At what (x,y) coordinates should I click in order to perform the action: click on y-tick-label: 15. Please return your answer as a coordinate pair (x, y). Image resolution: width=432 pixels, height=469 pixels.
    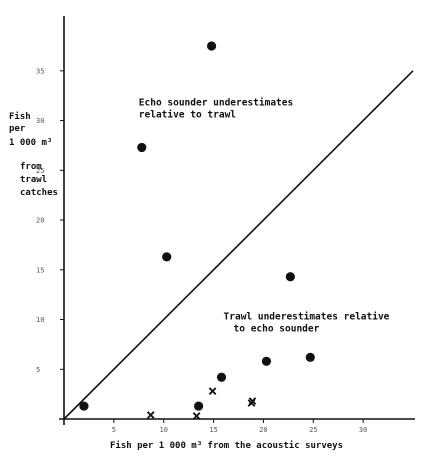
    Looking at the image, I should click on (40, 270).